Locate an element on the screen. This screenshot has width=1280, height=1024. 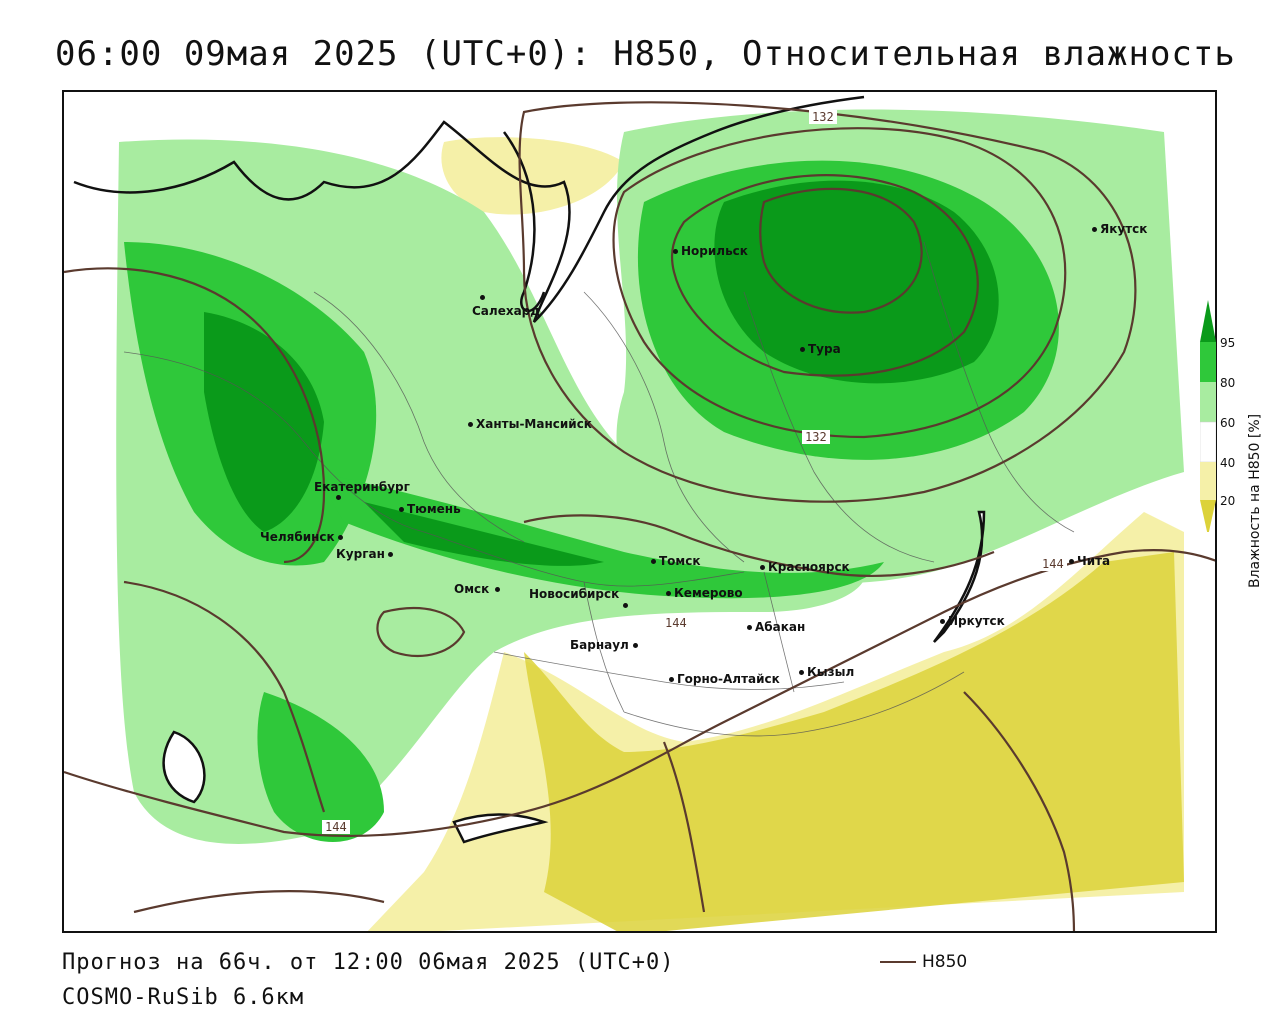
lake-baikal is located at coordinates (959, 576).